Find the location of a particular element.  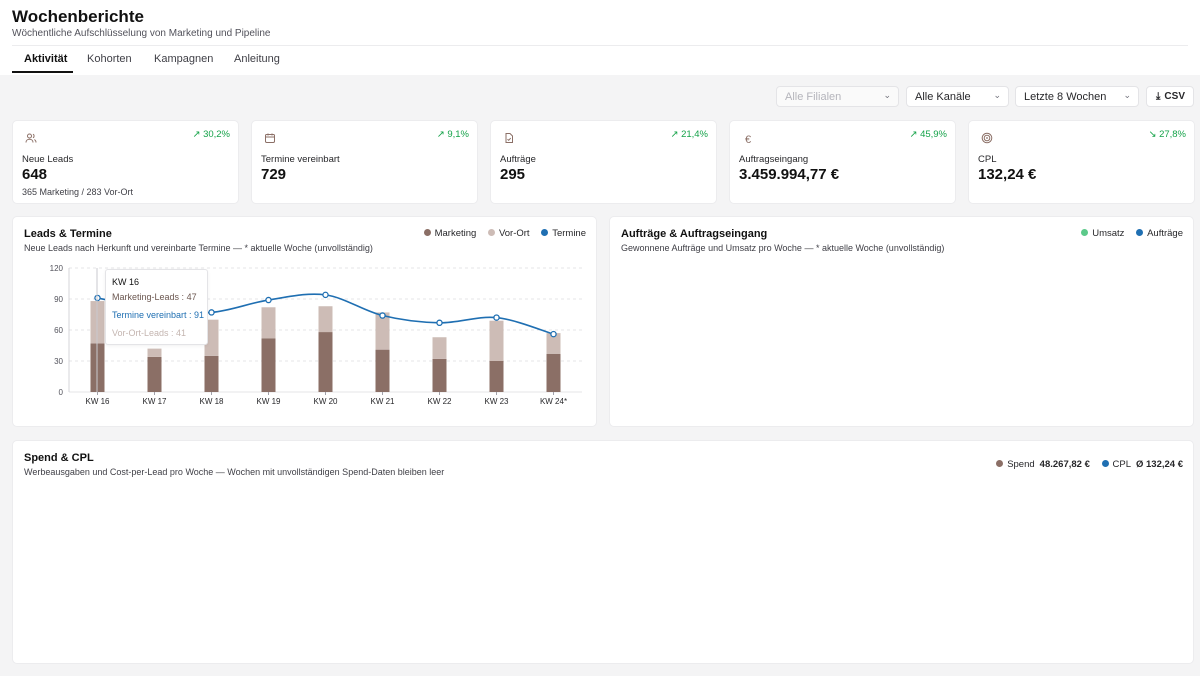

download-icon: ⤓ is located at coordinates (1158, 96).